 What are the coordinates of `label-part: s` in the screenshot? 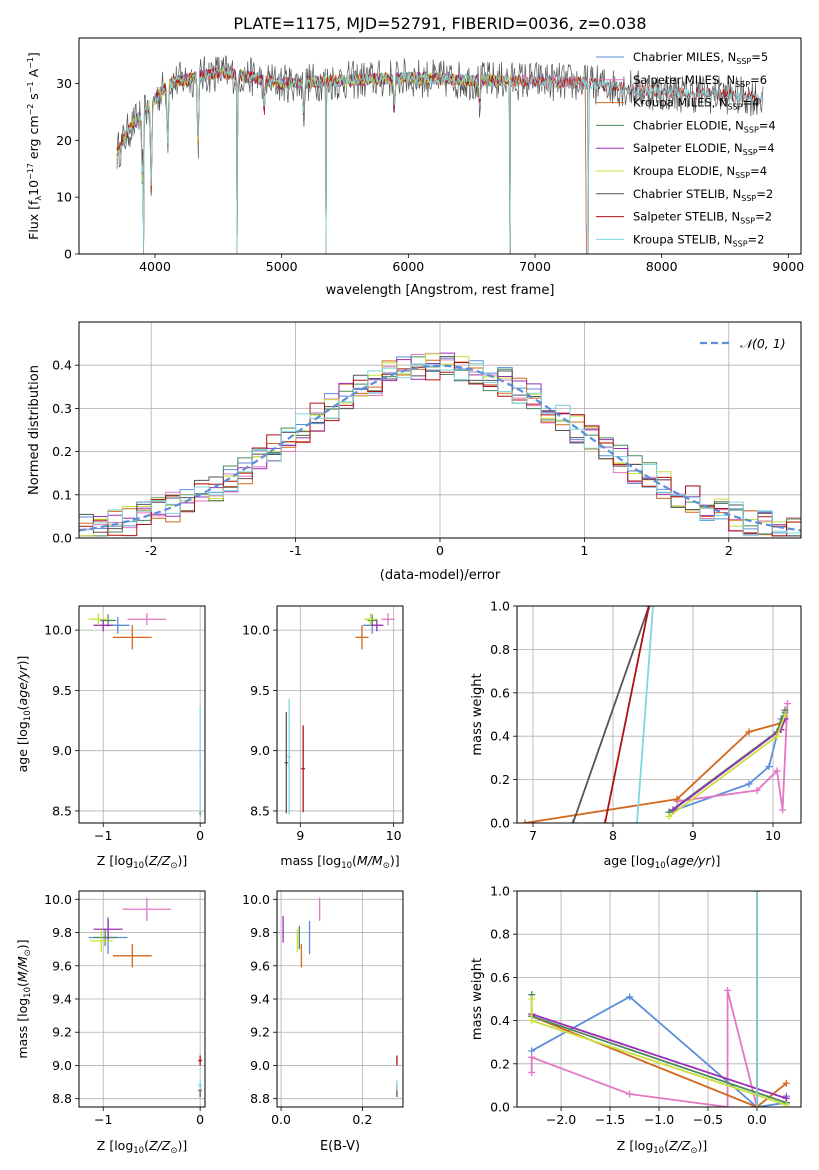 It's located at (33, 98).